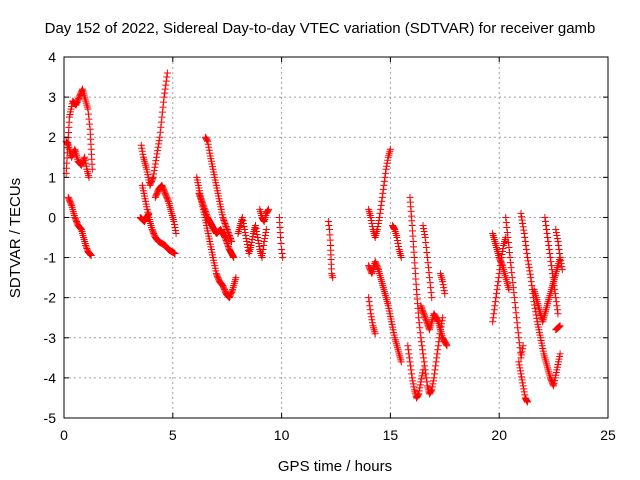 This screenshot has width=640, height=480. What do you see at coordinates (282, 435) in the screenshot?
I see `x-tick-label: 10` at bounding box center [282, 435].